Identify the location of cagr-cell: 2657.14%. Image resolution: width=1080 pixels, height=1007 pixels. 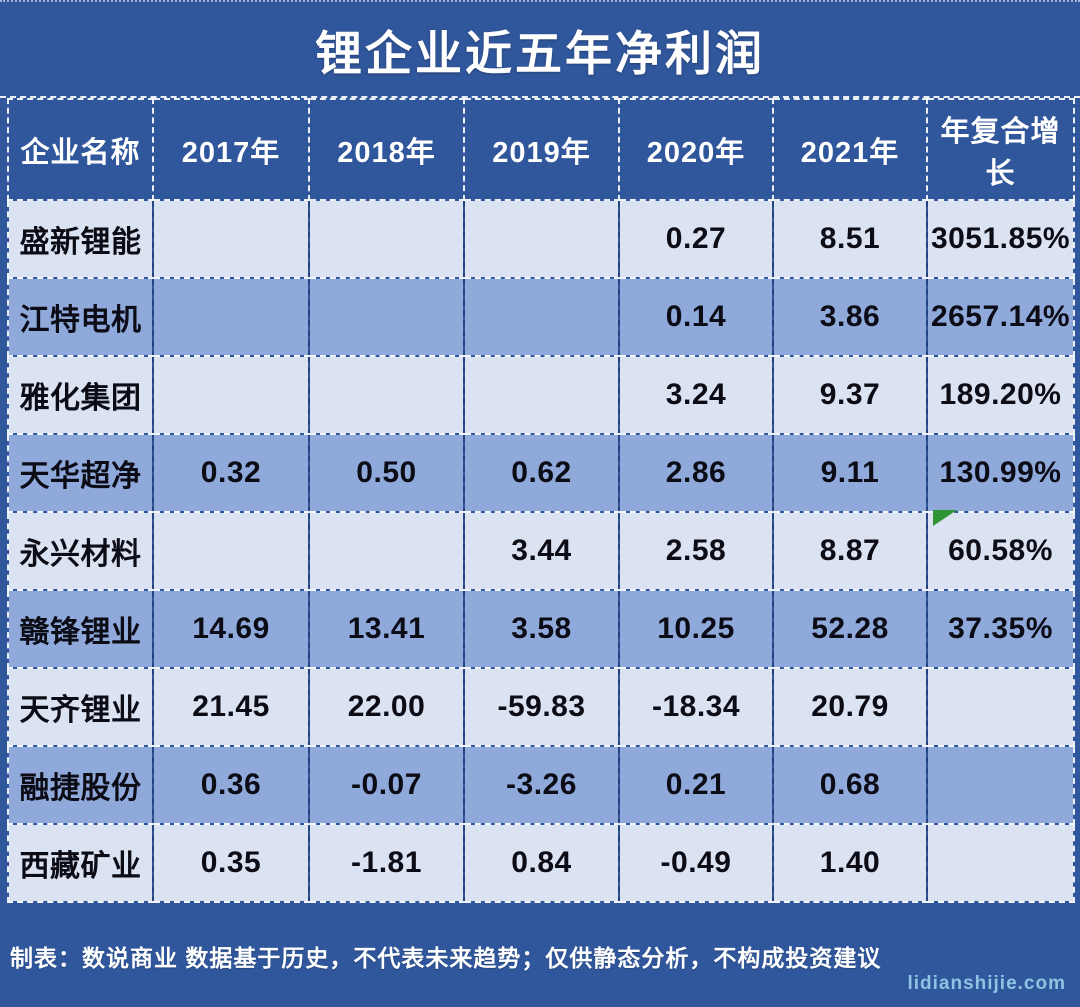
(1000, 317).